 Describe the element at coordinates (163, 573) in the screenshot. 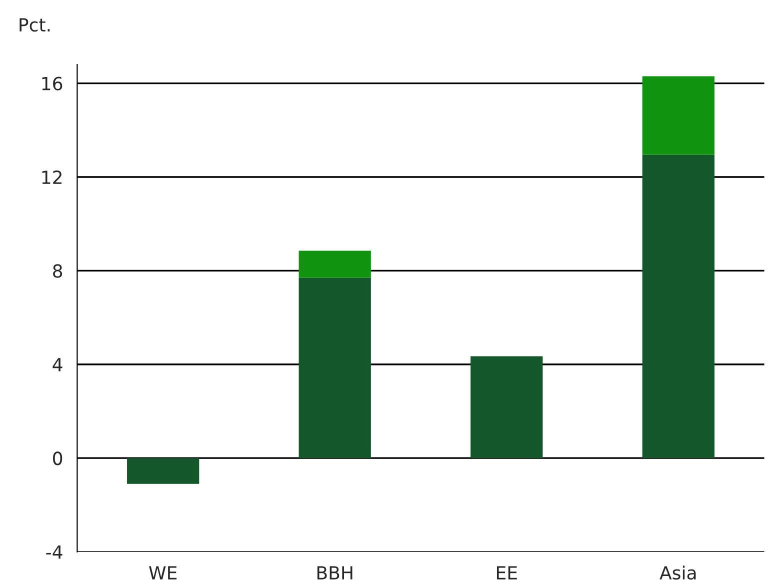

I see `x-tick-label: WE` at that location.